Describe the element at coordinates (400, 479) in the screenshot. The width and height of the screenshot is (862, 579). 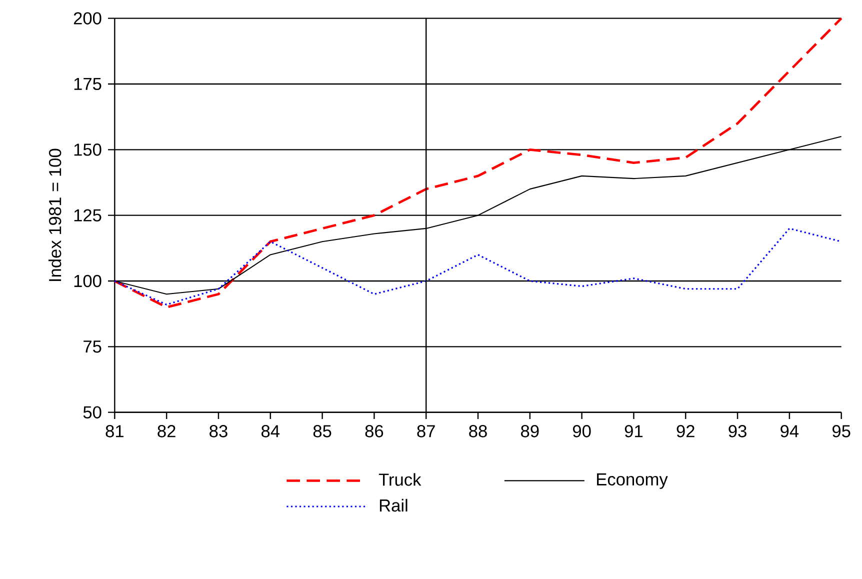
I see `legend-label: Truck` at that location.